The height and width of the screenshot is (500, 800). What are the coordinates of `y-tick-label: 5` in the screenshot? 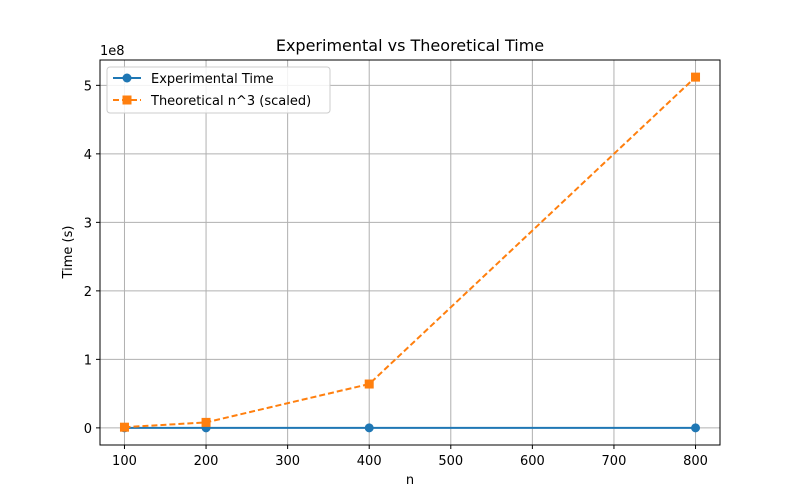 It's located at (88, 86).